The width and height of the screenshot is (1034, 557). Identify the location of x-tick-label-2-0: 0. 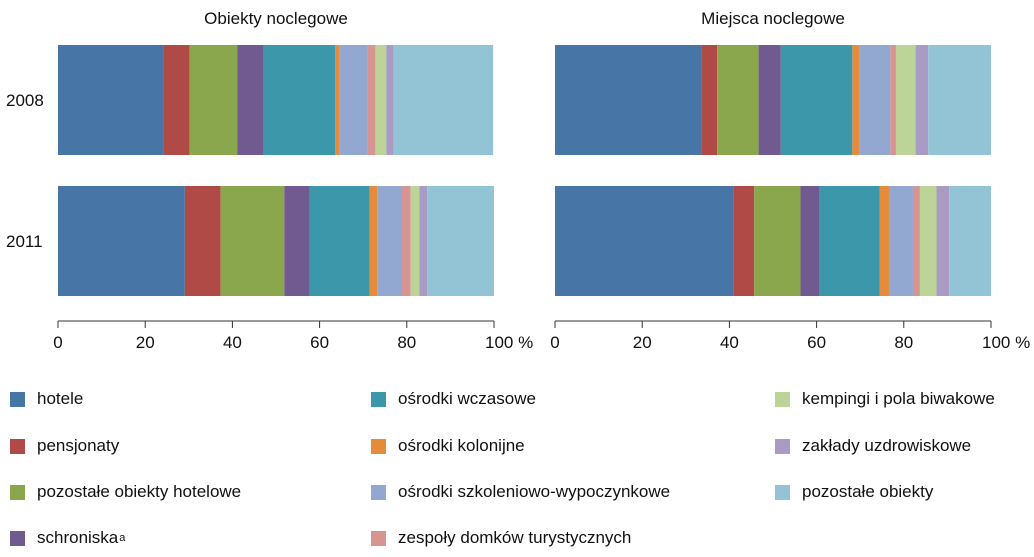
(554, 342).